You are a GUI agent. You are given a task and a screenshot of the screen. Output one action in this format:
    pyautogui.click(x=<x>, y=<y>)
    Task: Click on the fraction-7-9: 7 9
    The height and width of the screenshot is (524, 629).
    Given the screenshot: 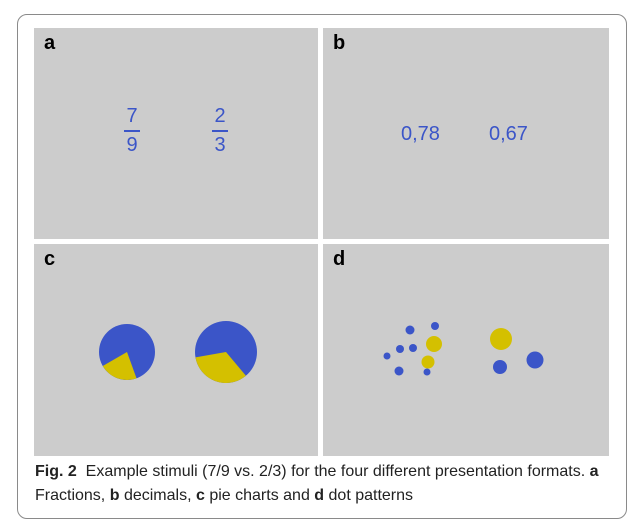 What is the action you would take?
    pyautogui.click(x=132, y=130)
    